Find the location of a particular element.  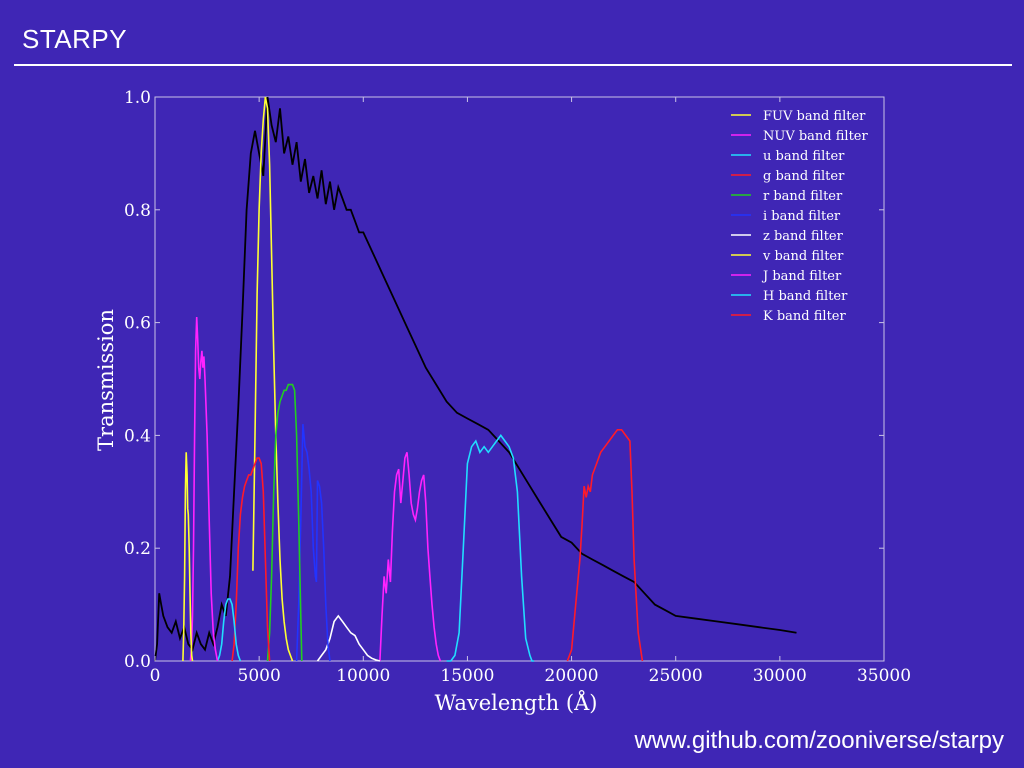

y-tick-label: 0.2 is located at coordinates (137, 549).